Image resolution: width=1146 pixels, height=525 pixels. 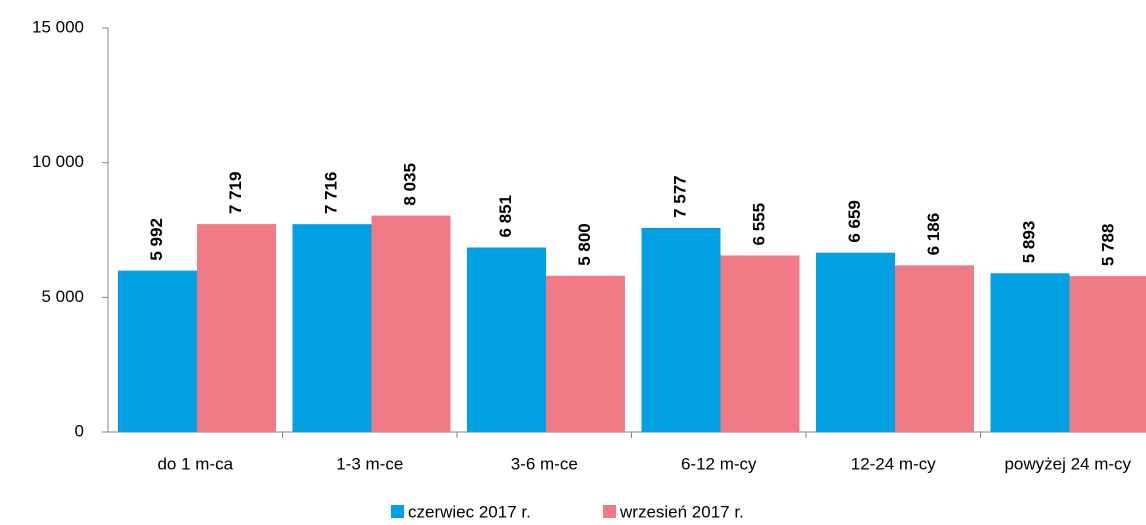 What do you see at coordinates (409, 184) in the screenshot?
I see `data-label: 8 035` at bounding box center [409, 184].